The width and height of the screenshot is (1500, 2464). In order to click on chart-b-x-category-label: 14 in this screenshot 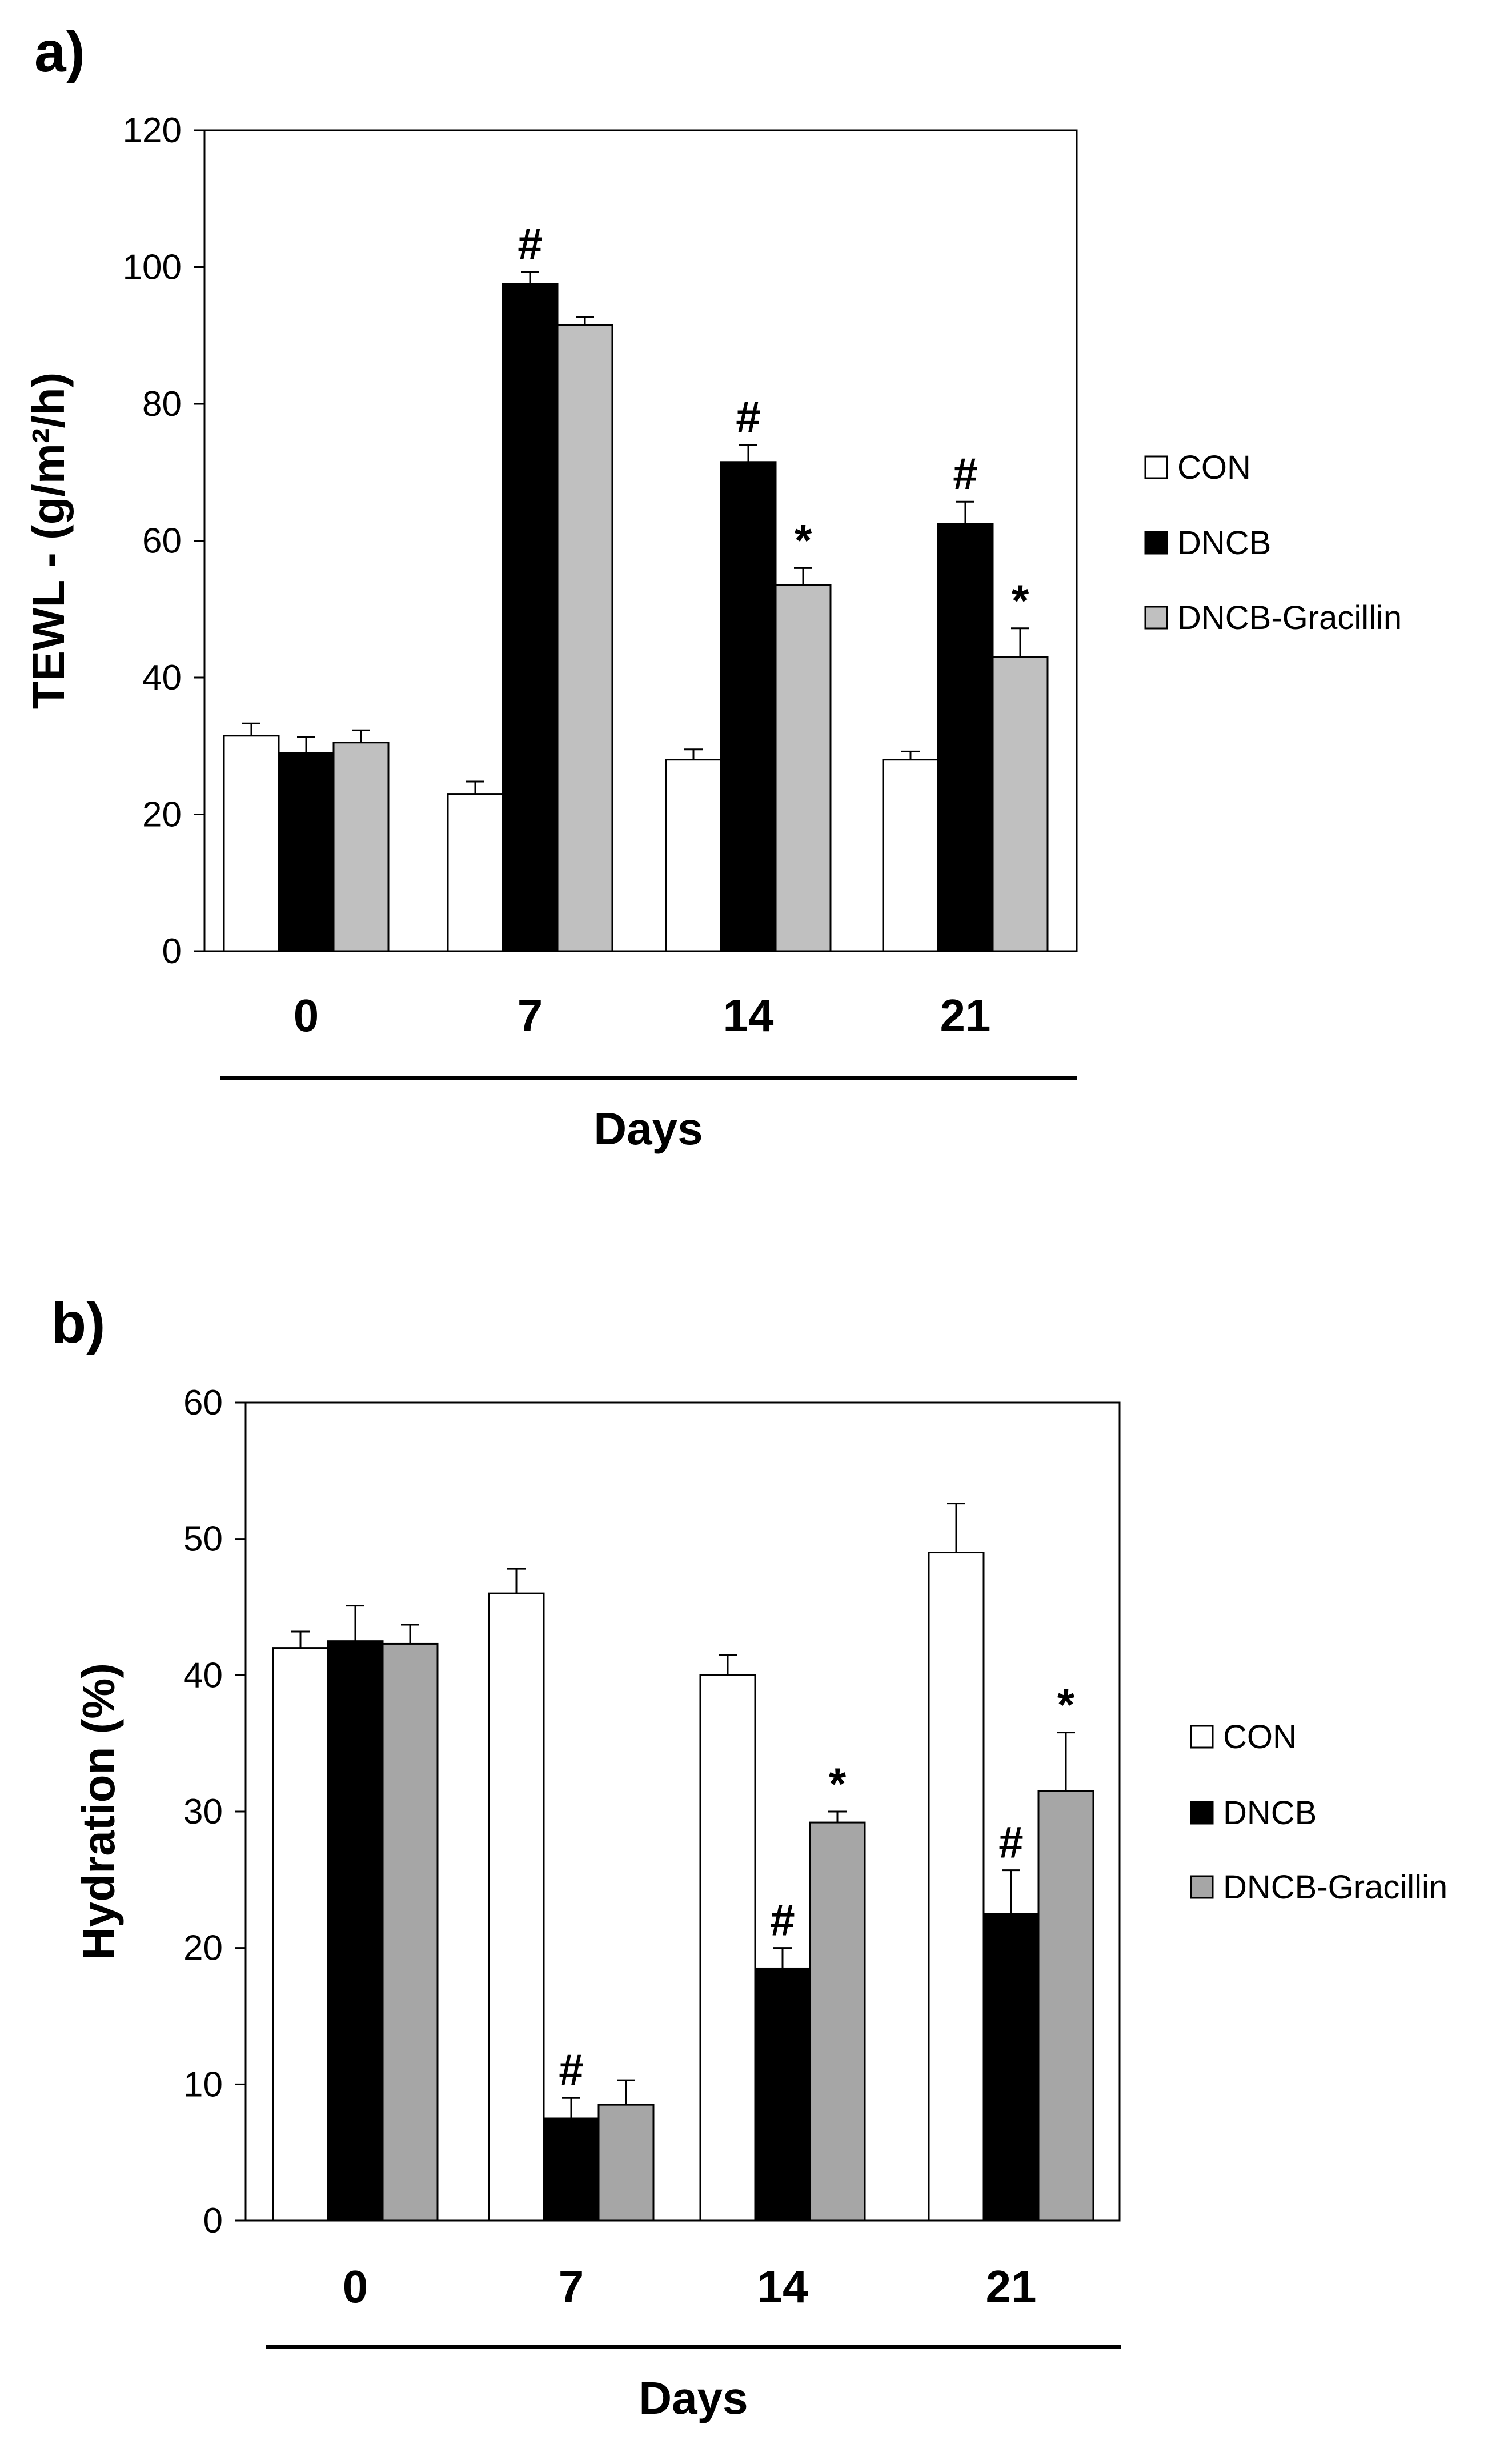, I will do `click(782, 2286)`.